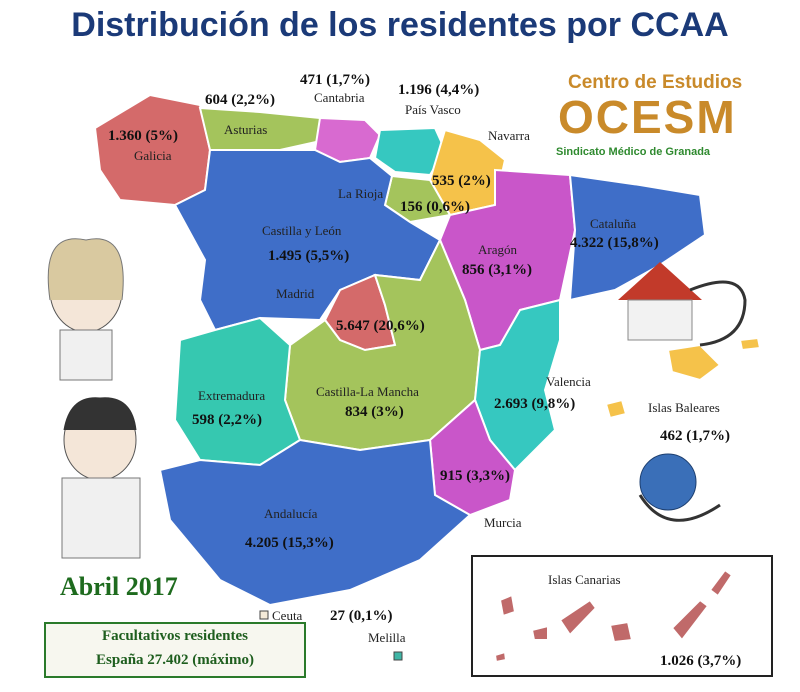 The image size is (800, 692). Describe the element at coordinates (584, 579) in the screenshot. I see `canarias-name: Islas Canarias` at that location.